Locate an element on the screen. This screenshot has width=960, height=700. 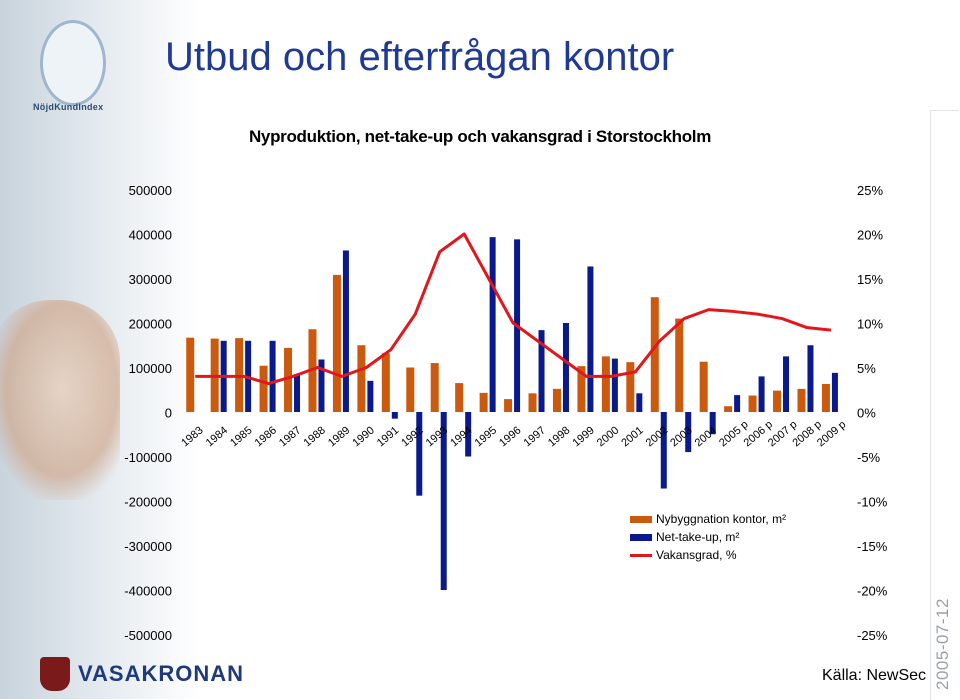
legend-swatch is located at coordinates (641, 555).